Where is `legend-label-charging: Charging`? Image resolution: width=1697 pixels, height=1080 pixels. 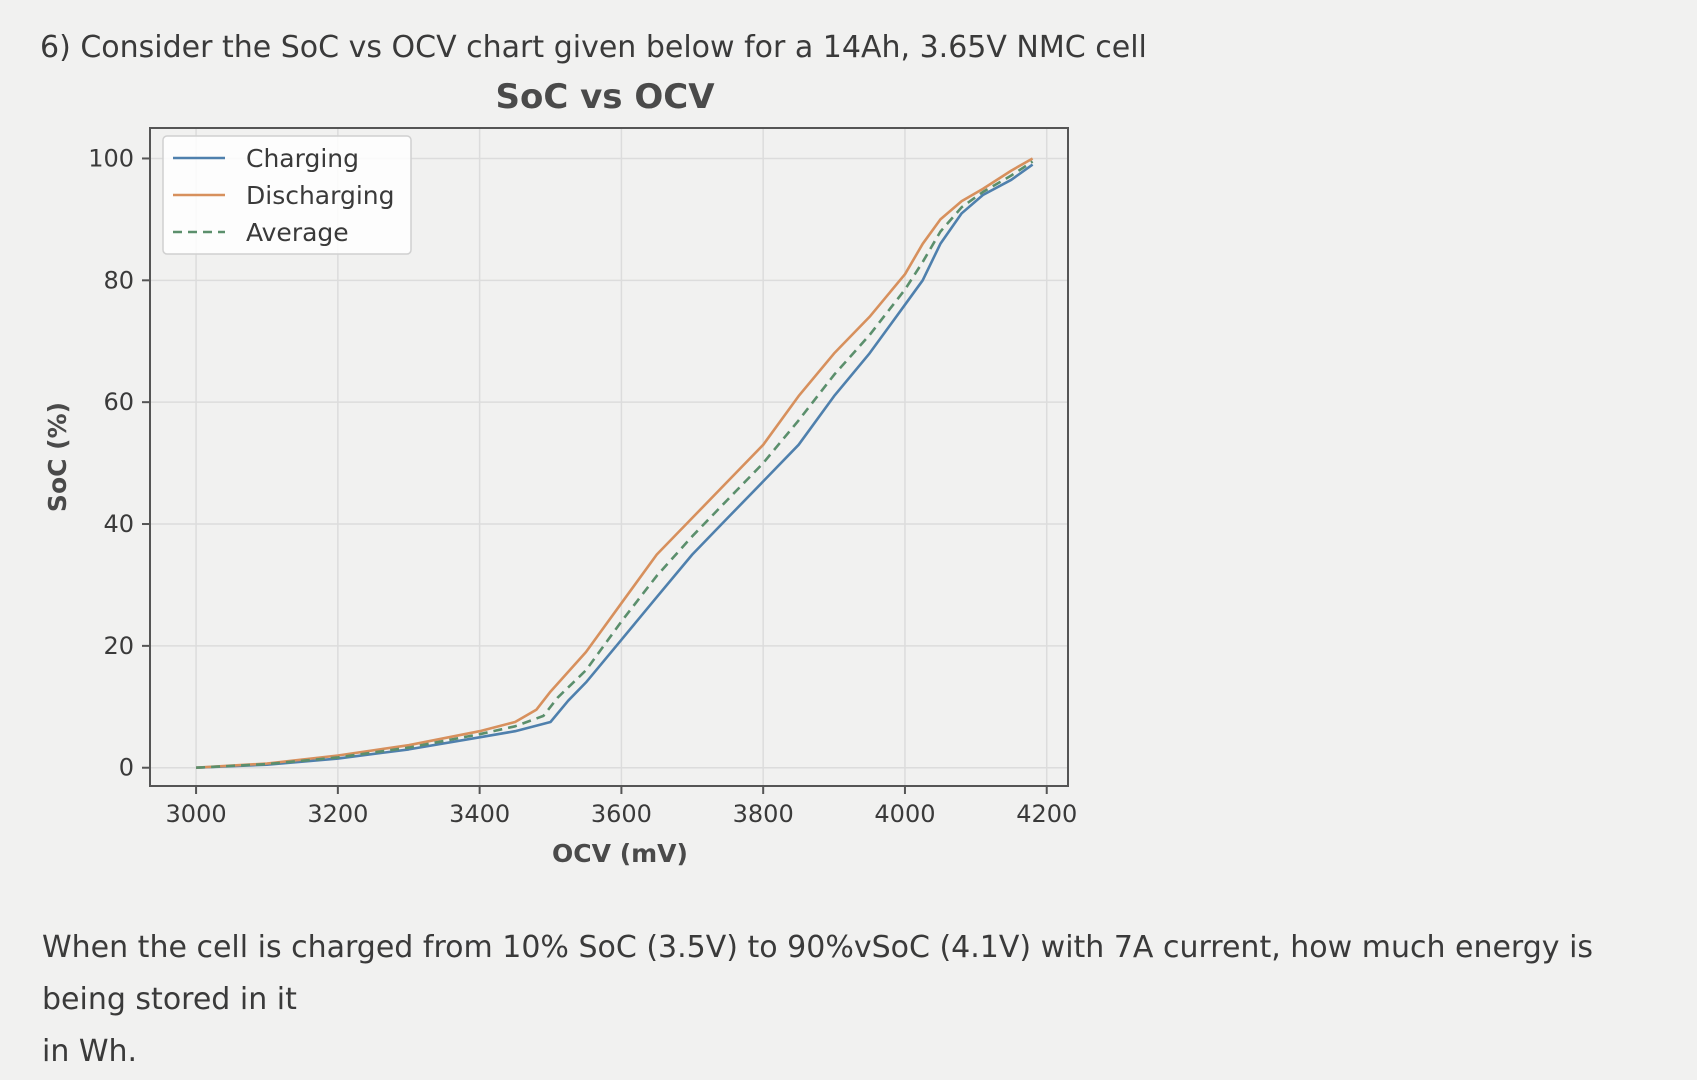 legend-label-charging: Charging is located at coordinates (302, 158).